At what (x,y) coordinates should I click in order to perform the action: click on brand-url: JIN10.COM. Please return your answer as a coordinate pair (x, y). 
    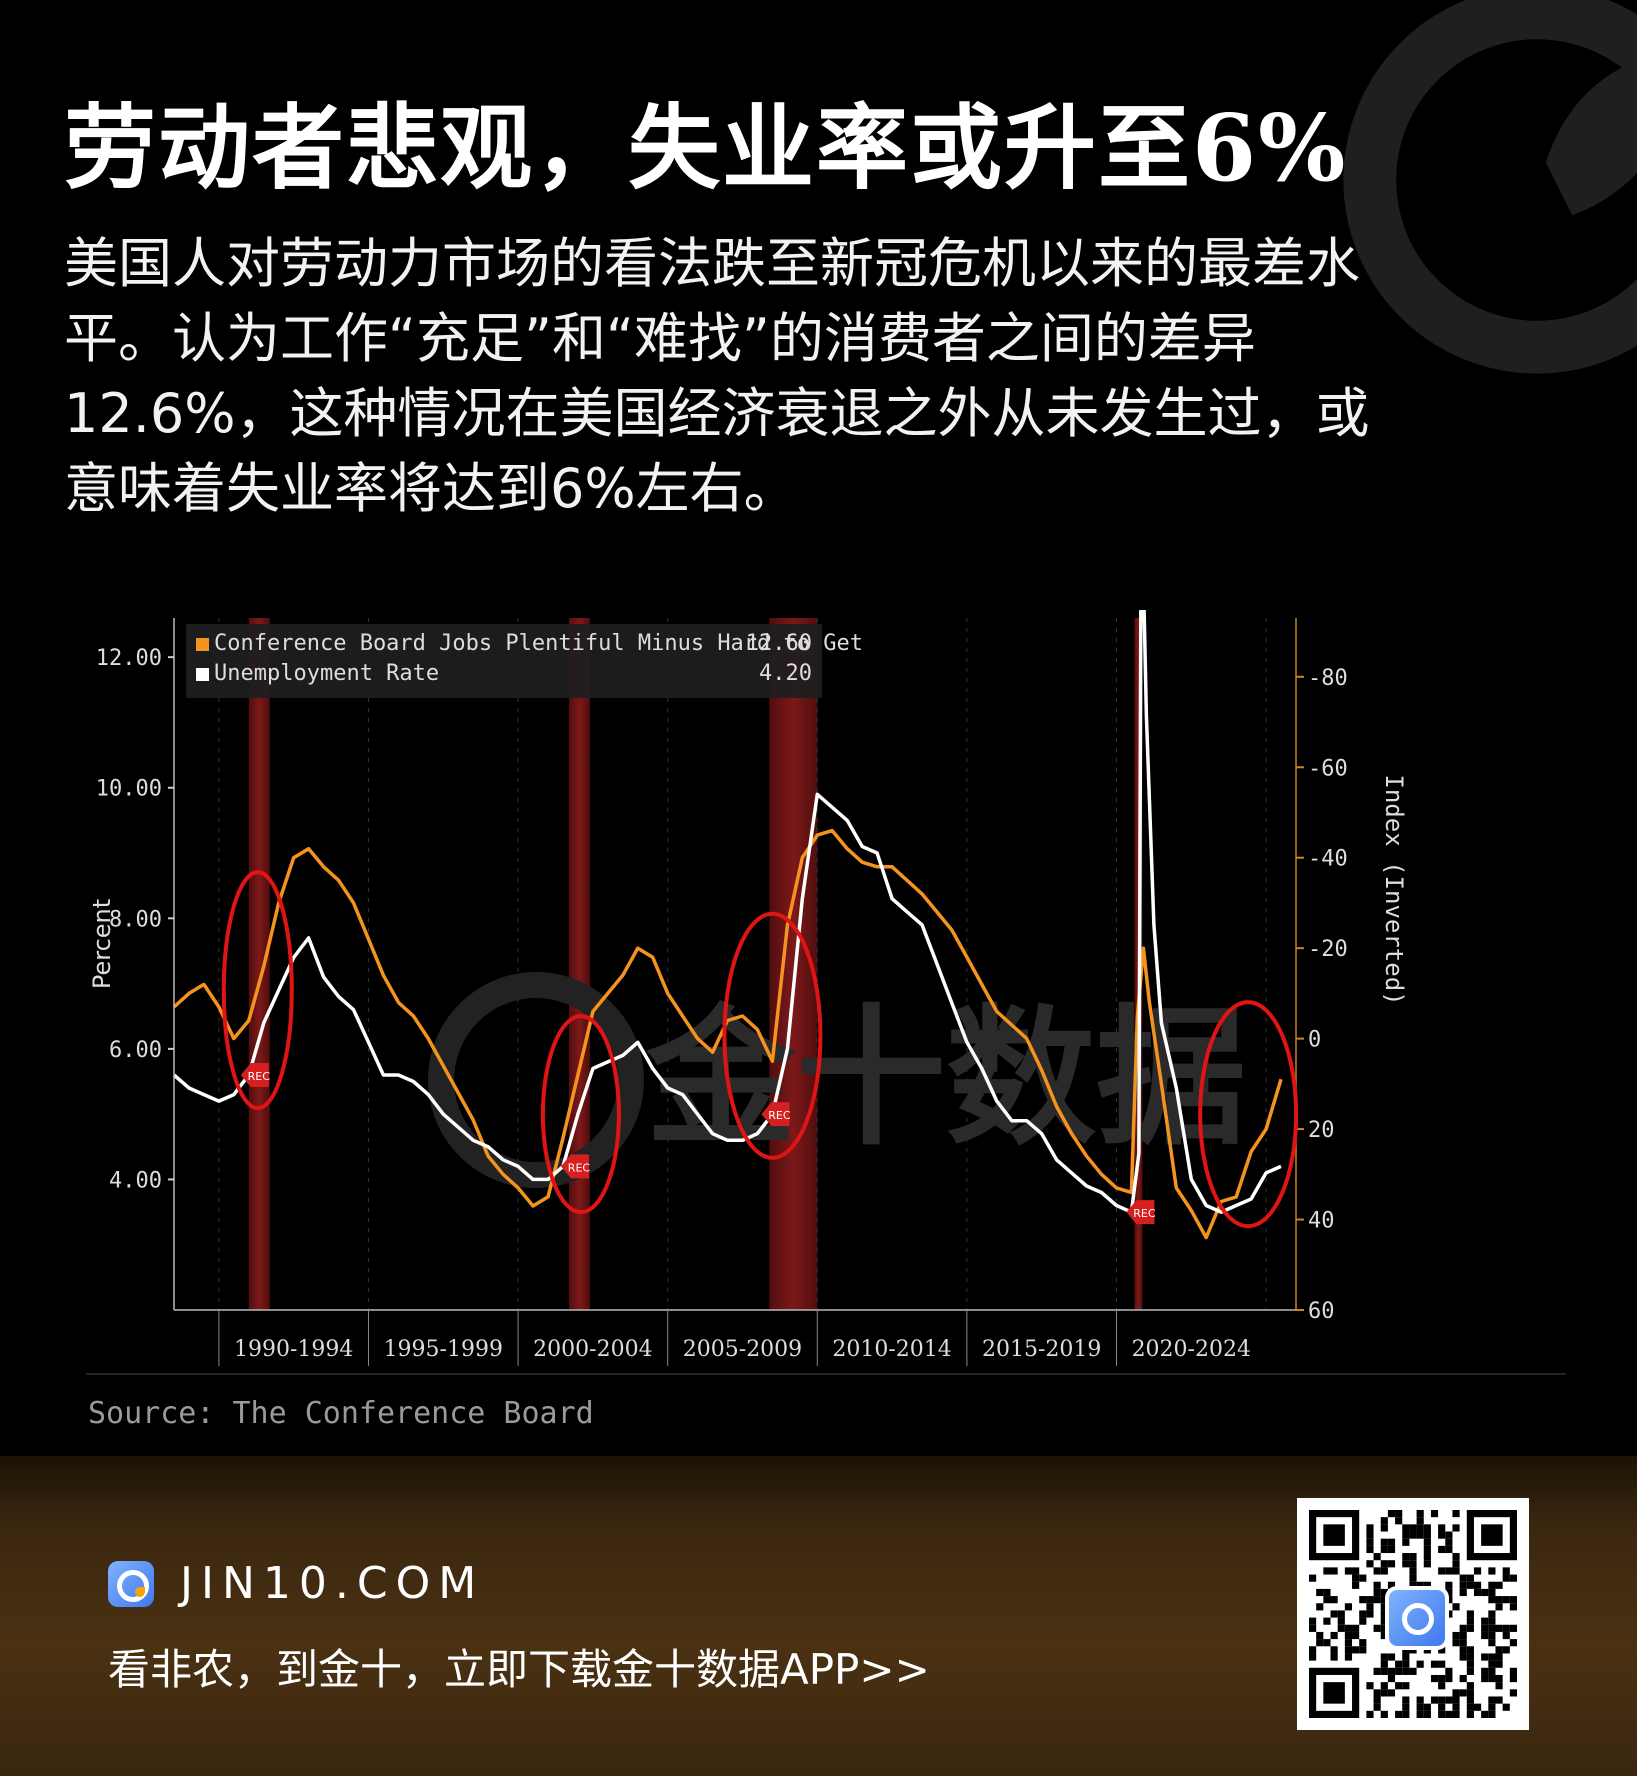
    Looking at the image, I should click on (332, 1583).